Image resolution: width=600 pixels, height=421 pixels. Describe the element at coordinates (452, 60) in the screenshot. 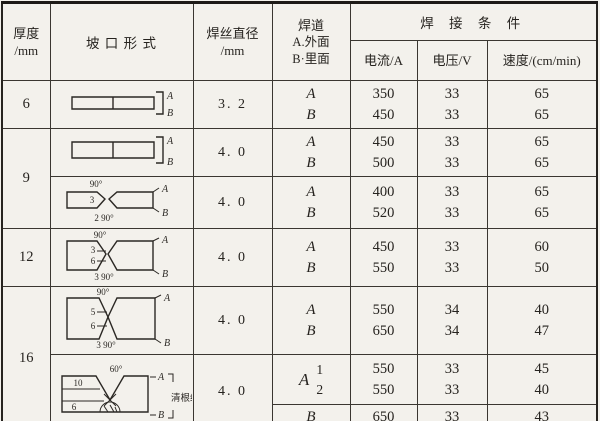

I see `voltage-header-label: 电压/V` at that location.